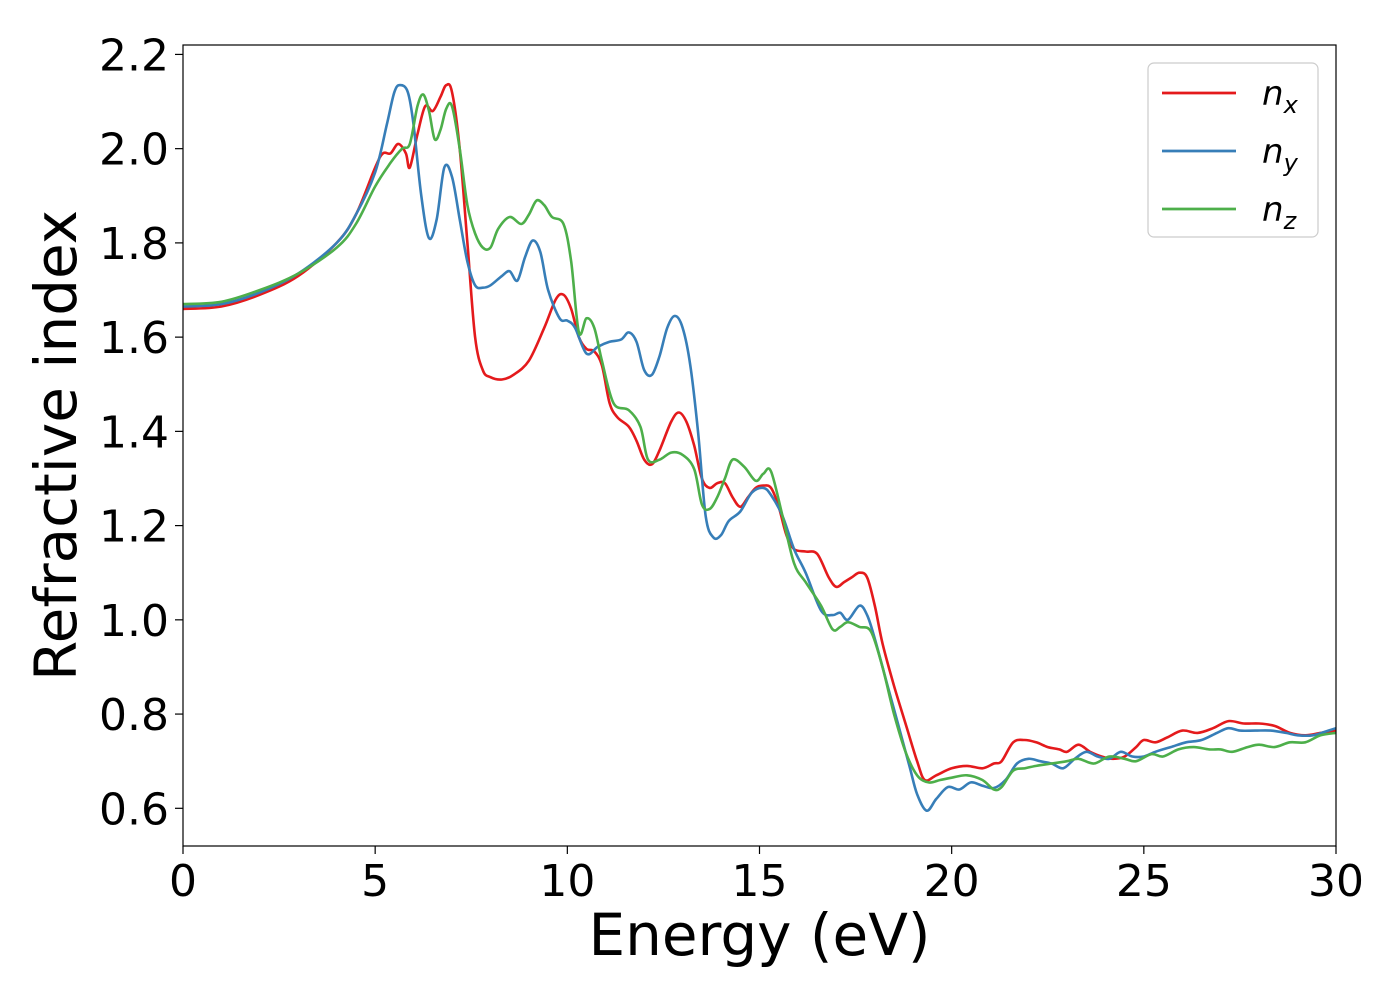  What do you see at coordinates (134, 55) in the screenshot?
I see `y-tick-label: 2.2` at bounding box center [134, 55].